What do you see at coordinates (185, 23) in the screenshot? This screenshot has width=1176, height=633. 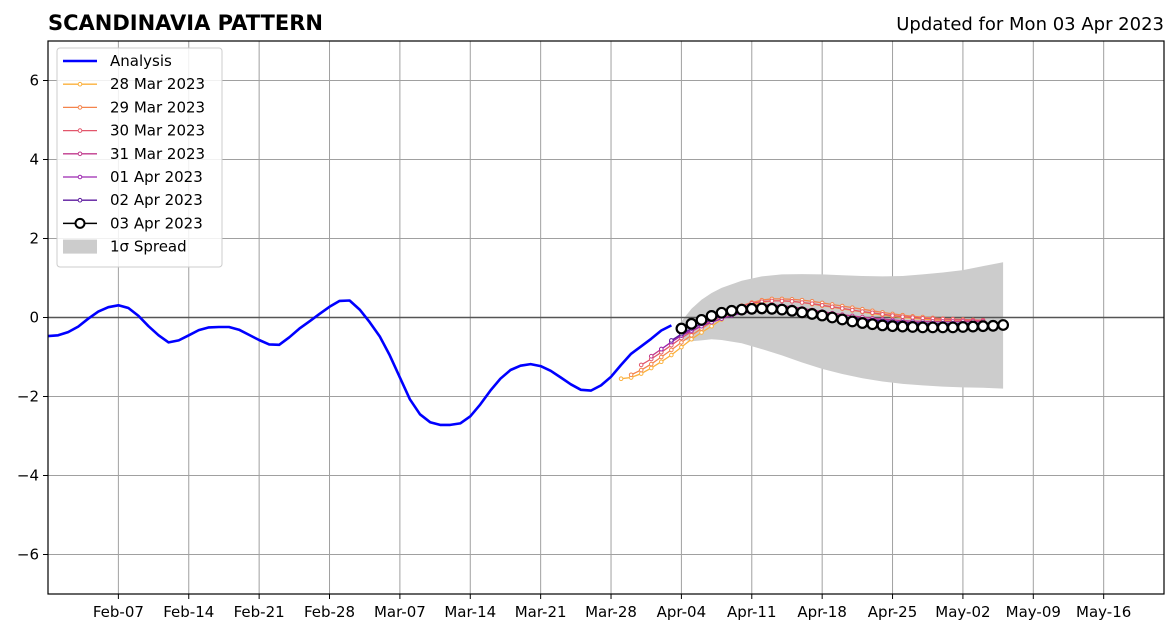 I see `chart-title: SCANDINAVIA PATTERN` at bounding box center [185, 23].